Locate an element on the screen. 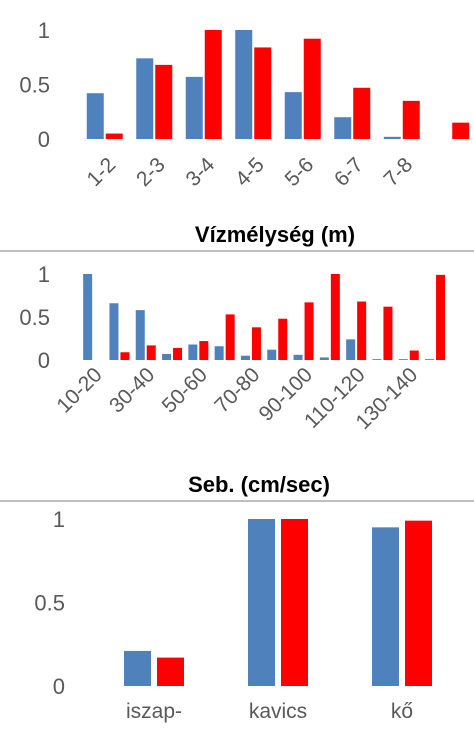 This screenshot has width=474, height=752. x-tick-label: 30-40 is located at coordinates (132, 390).